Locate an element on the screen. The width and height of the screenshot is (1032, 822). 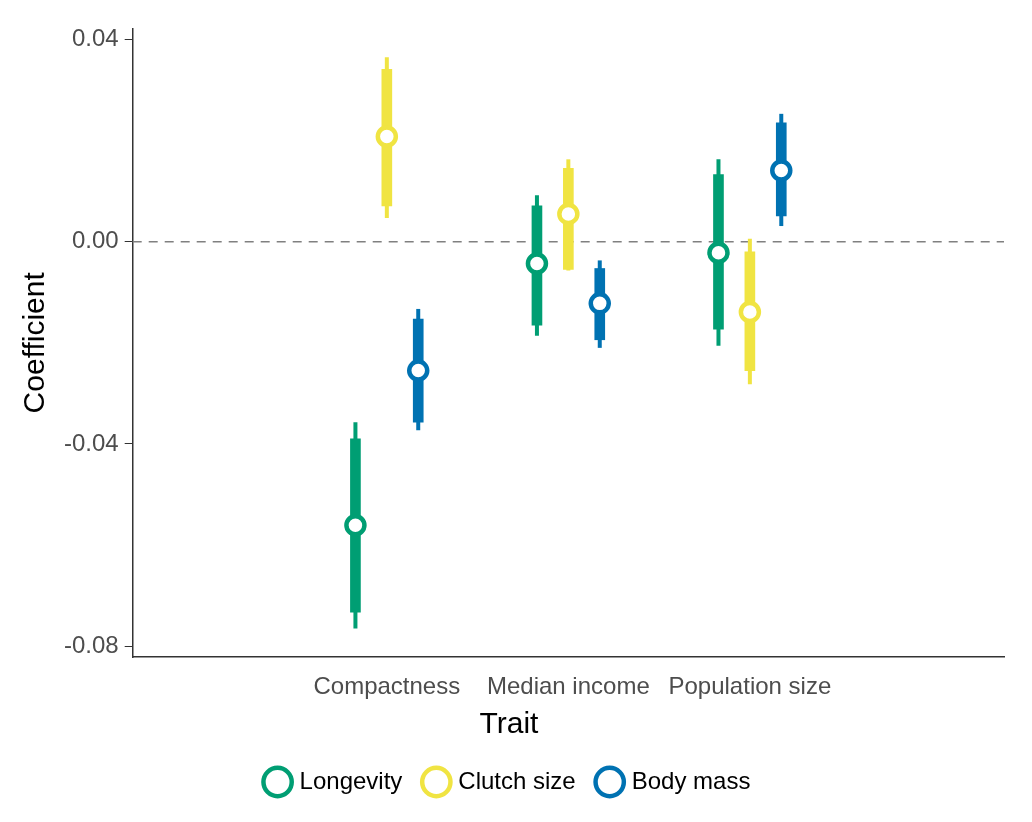
legend-title: Trait is located at coordinates (509, 723).